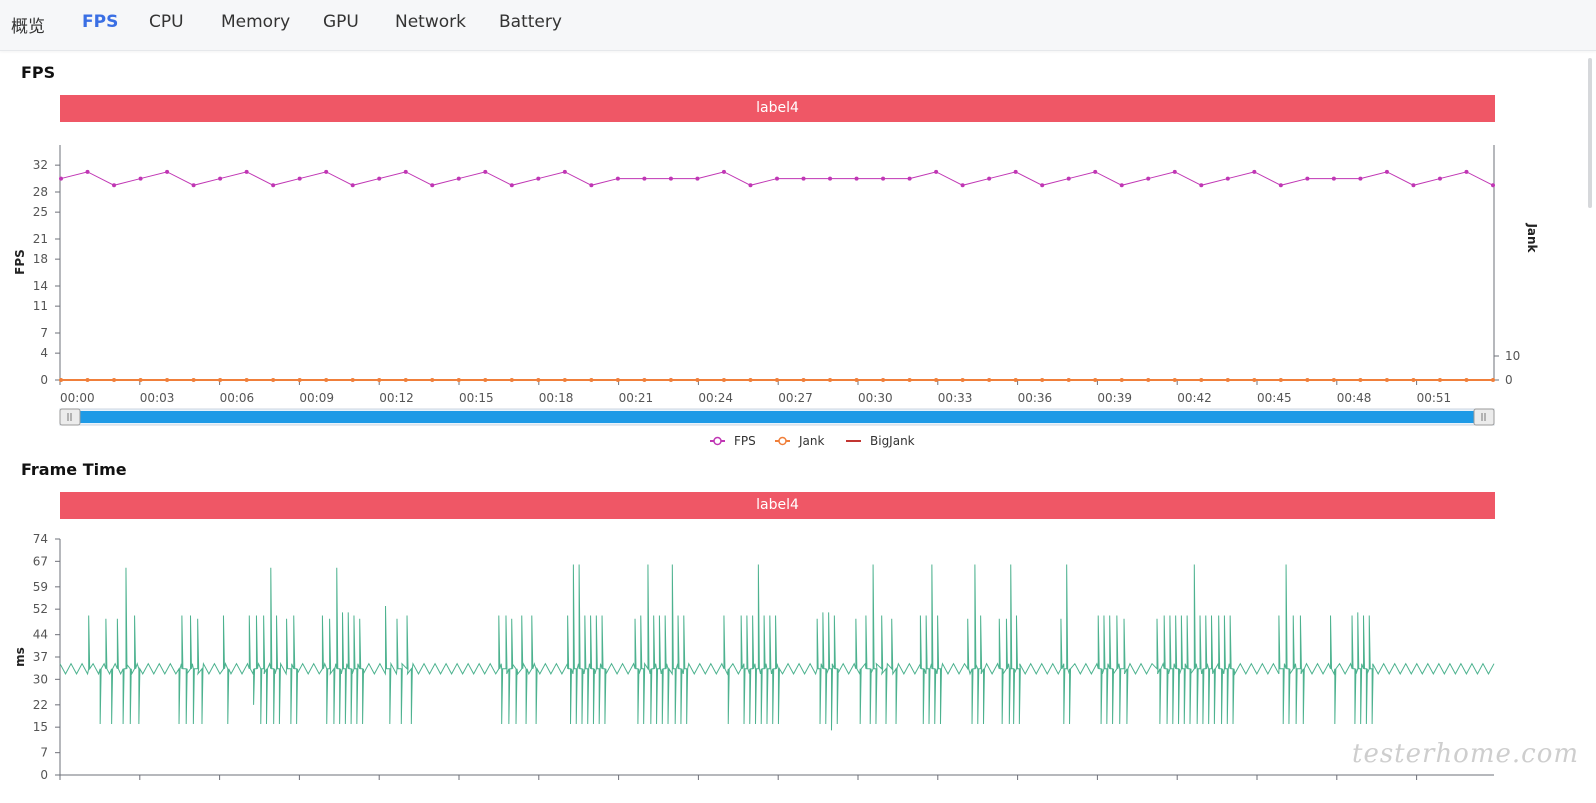  What do you see at coordinates (341, 22) in the screenshot?
I see `tab-gpu: GPU` at bounding box center [341, 22].